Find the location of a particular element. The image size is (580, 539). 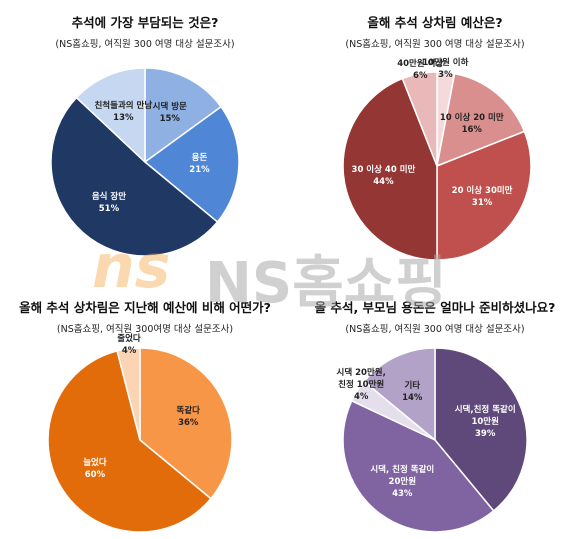

chart-title: 추석에 가장 부담되는 것은? is located at coordinates (145, 22).